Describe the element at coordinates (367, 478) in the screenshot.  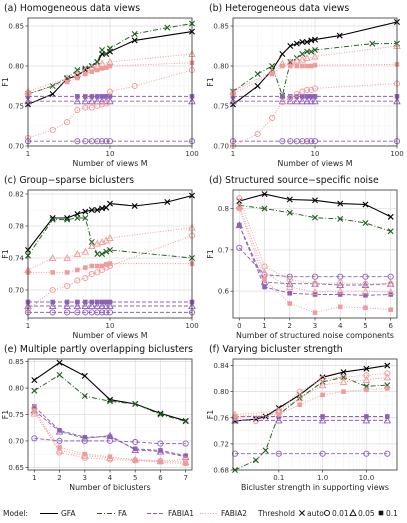
I see `tick-label-x: 10.0` at that location.